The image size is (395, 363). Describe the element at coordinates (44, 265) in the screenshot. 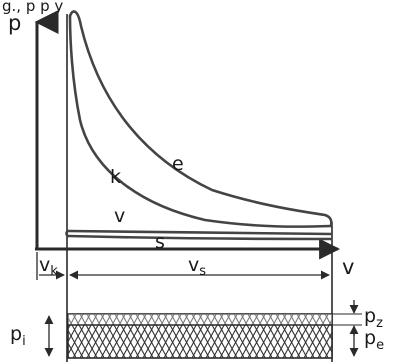

I see `clearance-volume-main: v` at that location.